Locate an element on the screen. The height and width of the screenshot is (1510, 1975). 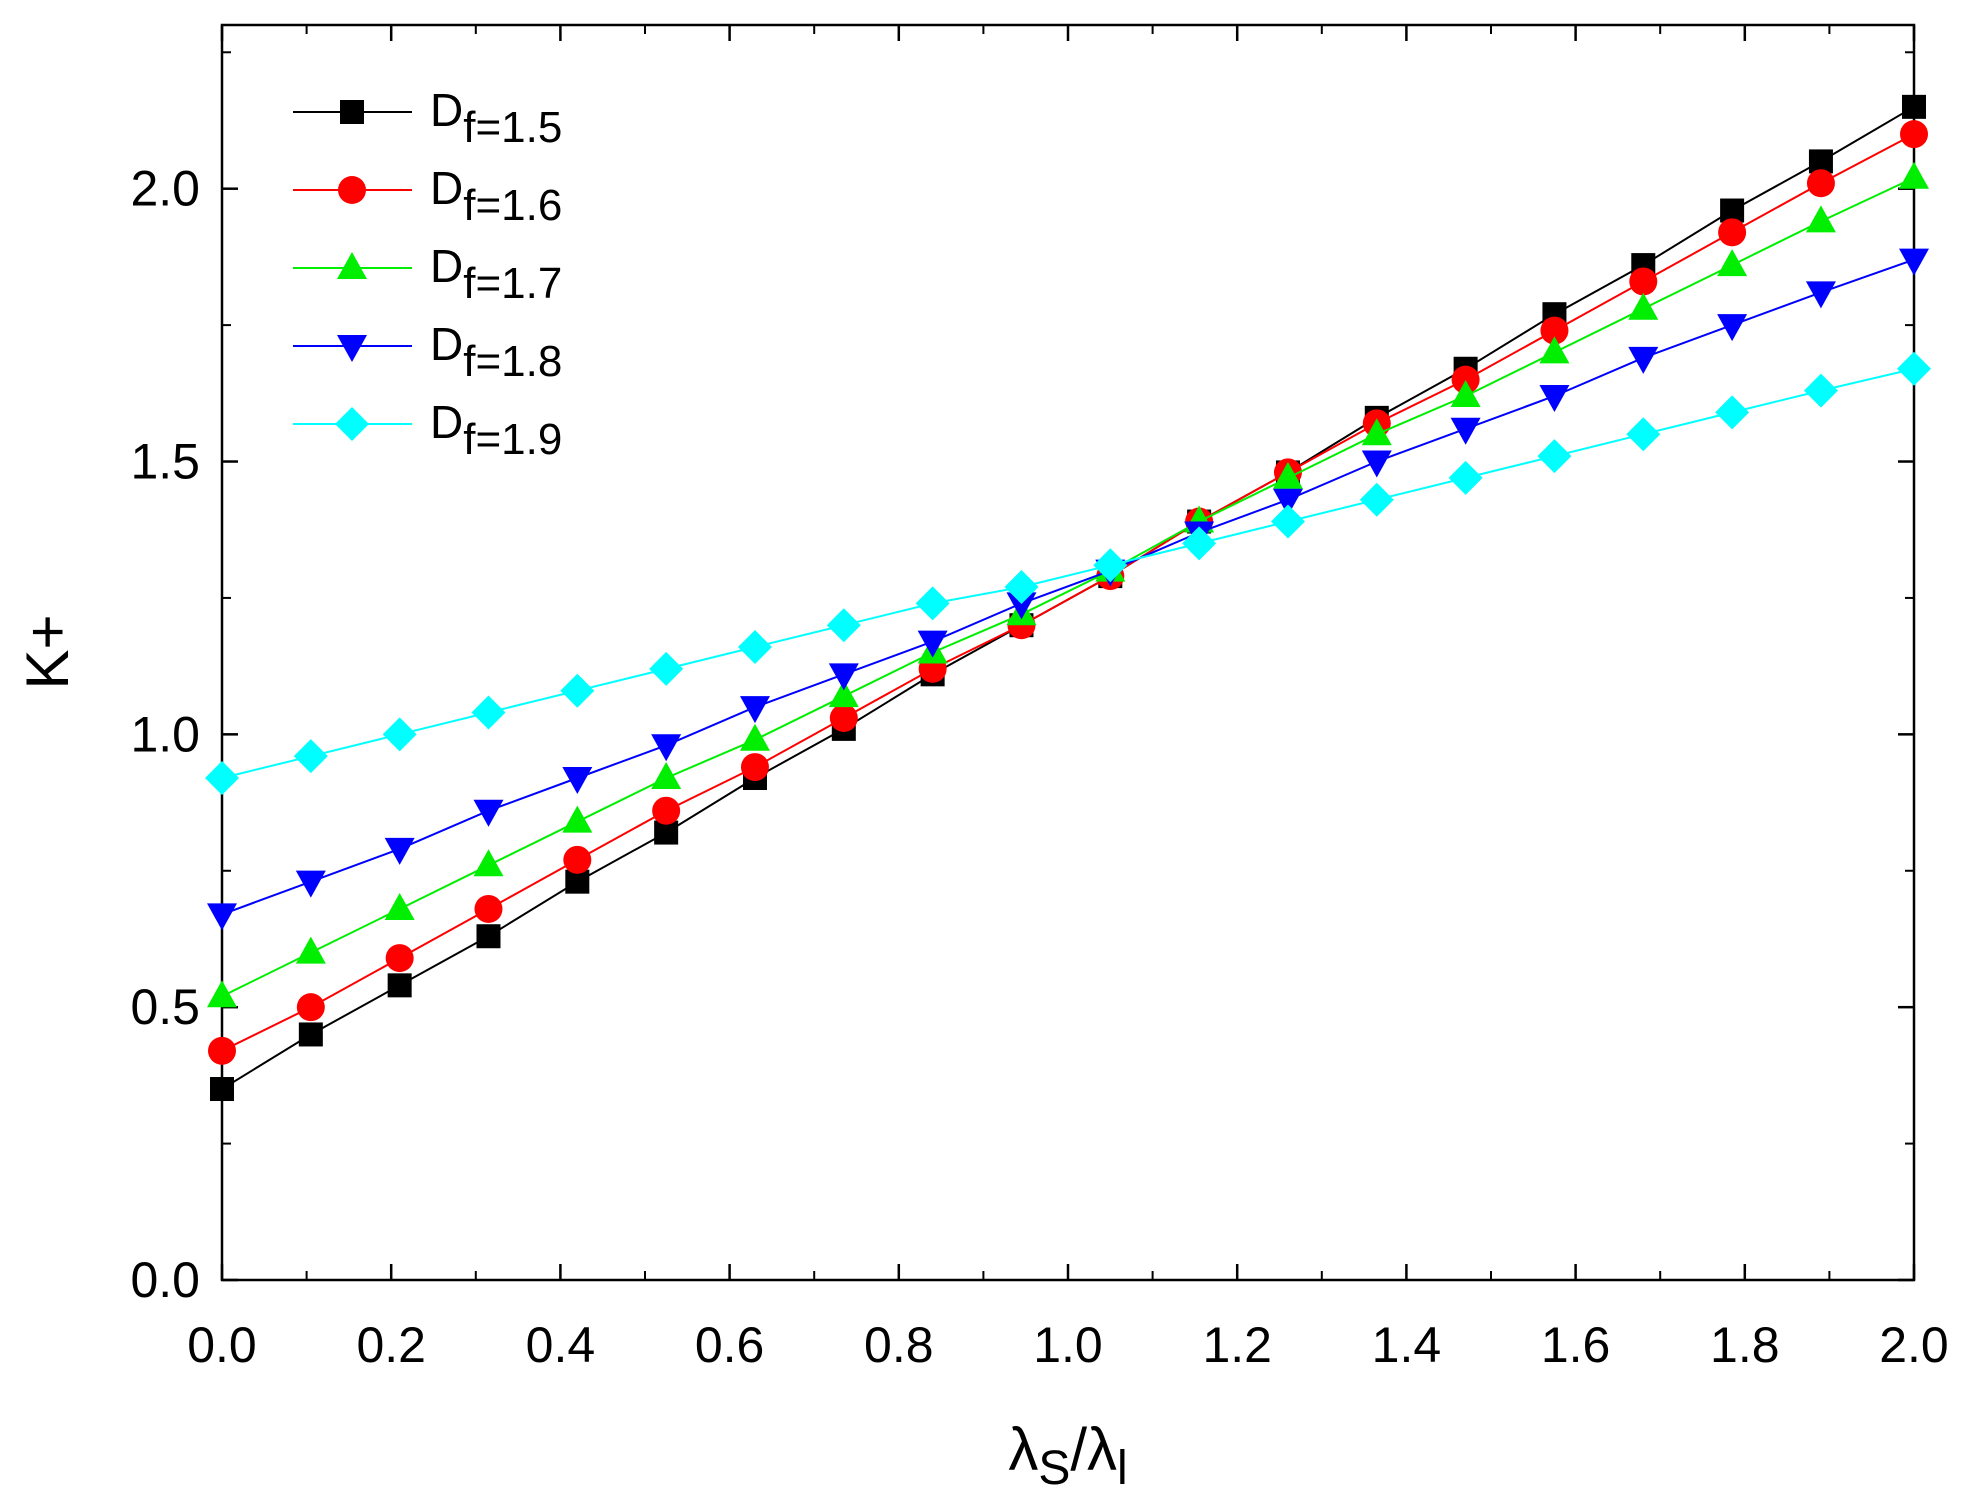
x-tick-label: 1.4 is located at coordinates (1407, 1345).